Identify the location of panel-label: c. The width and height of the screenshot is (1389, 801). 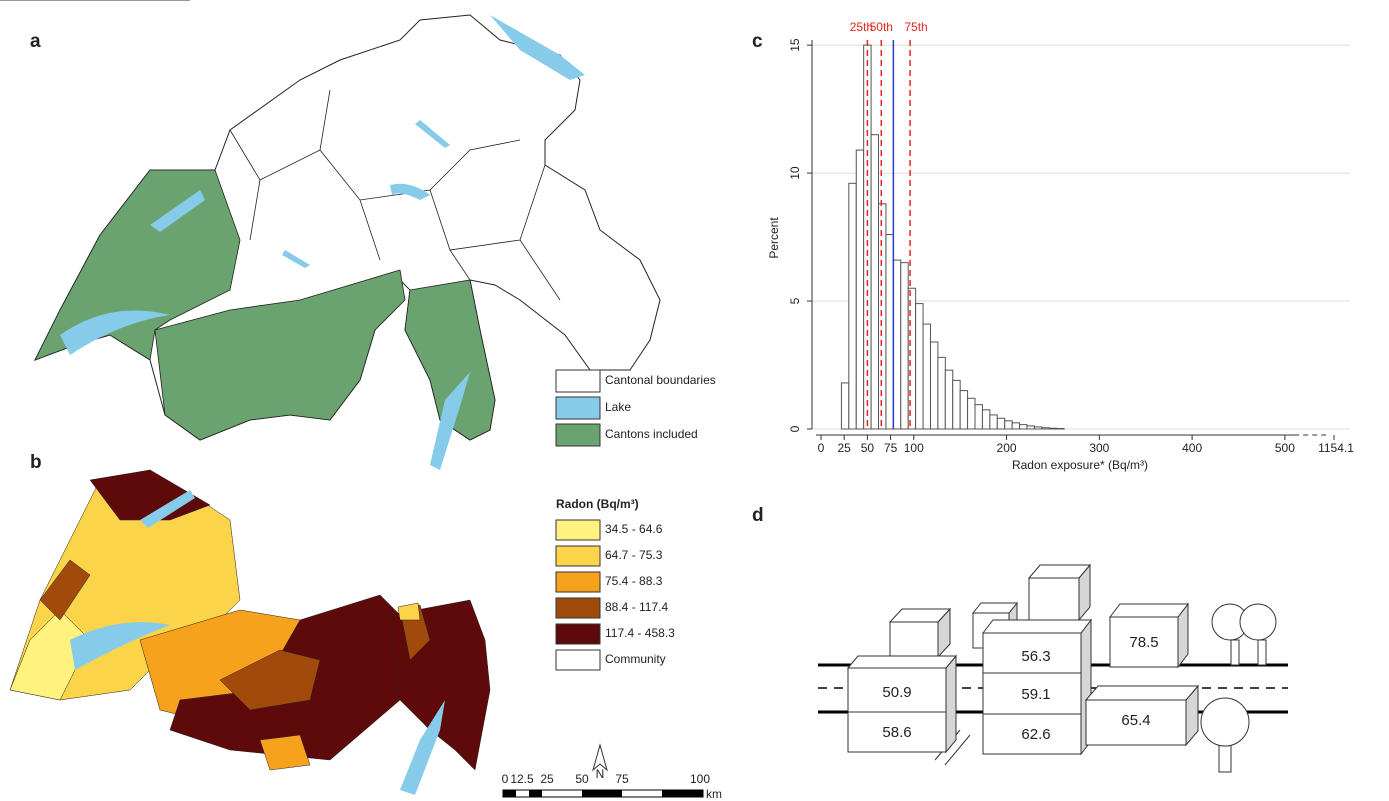
(757, 41).